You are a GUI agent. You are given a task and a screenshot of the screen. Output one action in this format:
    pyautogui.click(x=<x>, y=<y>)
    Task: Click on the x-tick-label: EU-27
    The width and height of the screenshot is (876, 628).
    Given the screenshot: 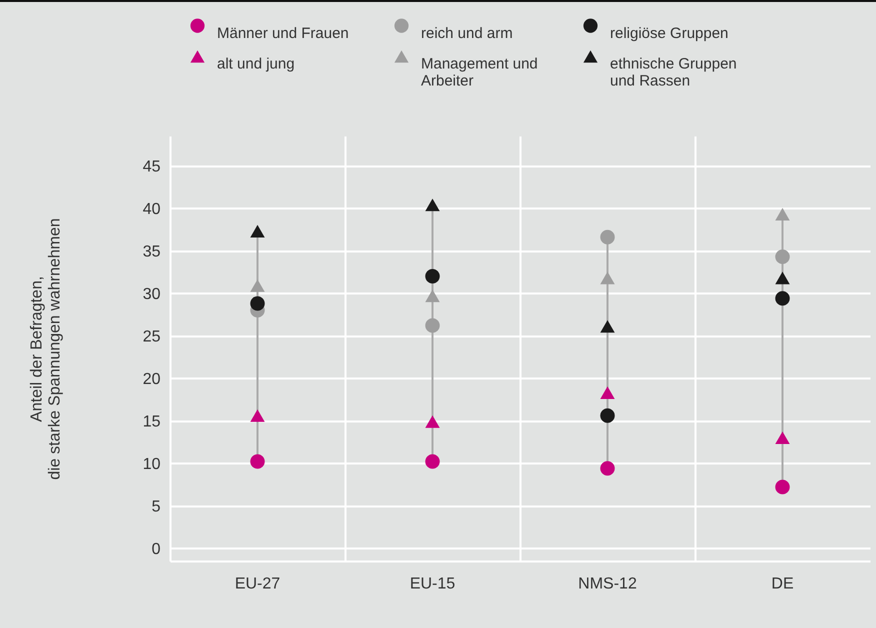 What is the action you would take?
    pyautogui.click(x=257, y=584)
    